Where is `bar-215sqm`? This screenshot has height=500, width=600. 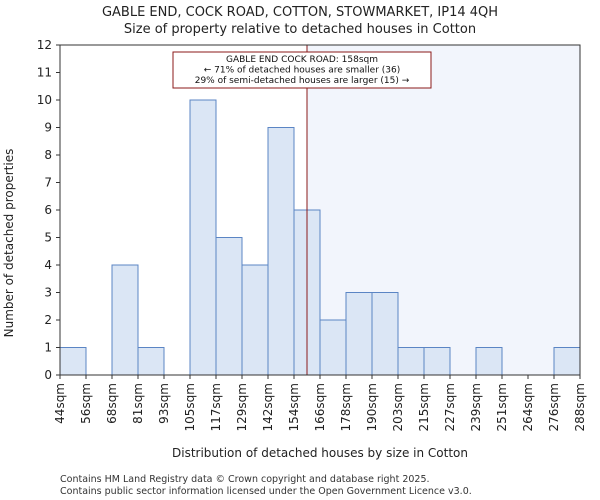
bar-215sqm is located at coordinates (437, 361).